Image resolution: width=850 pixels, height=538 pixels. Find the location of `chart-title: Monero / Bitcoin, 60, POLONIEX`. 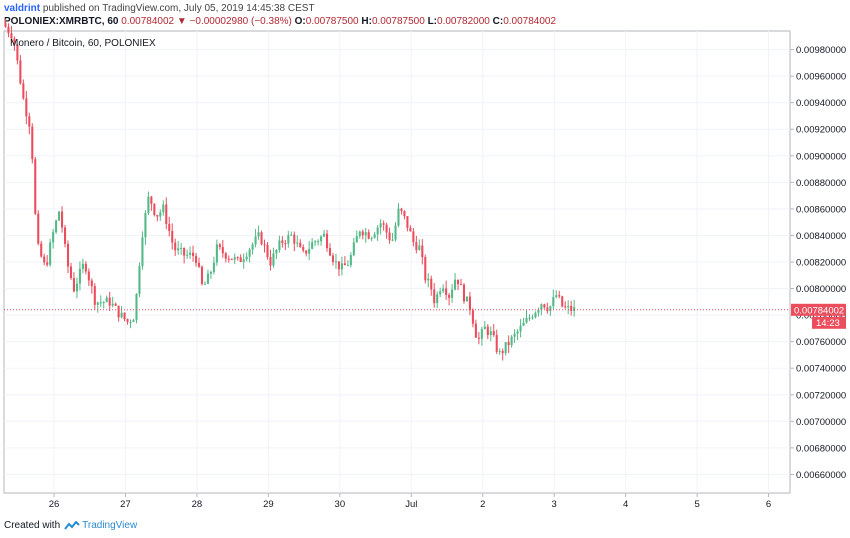

chart-title: Monero / Bitcoin, 60, POLONIEX is located at coordinates (83, 43).